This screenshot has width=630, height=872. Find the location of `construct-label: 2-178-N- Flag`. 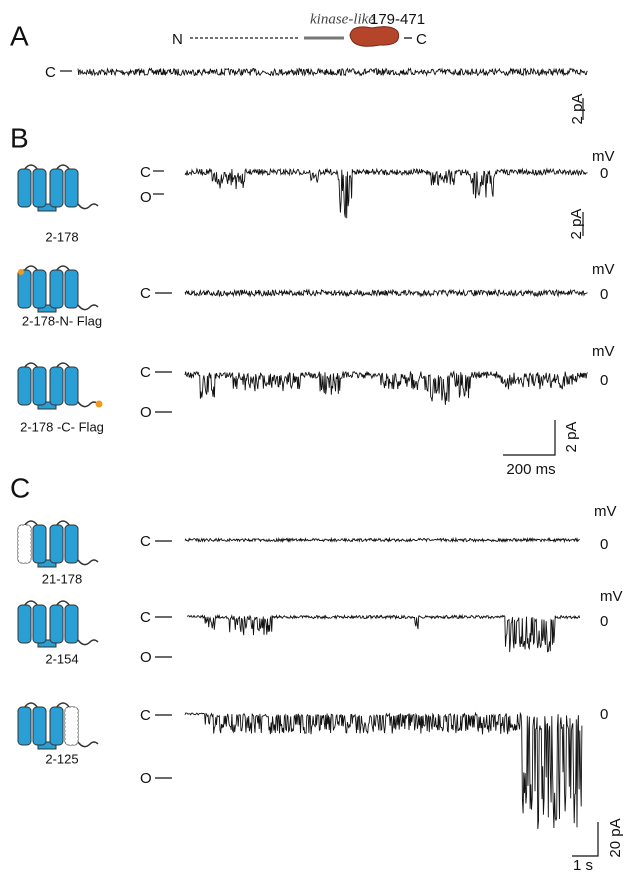

construct-label: 2-178-N- Flag is located at coordinates (62, 320).